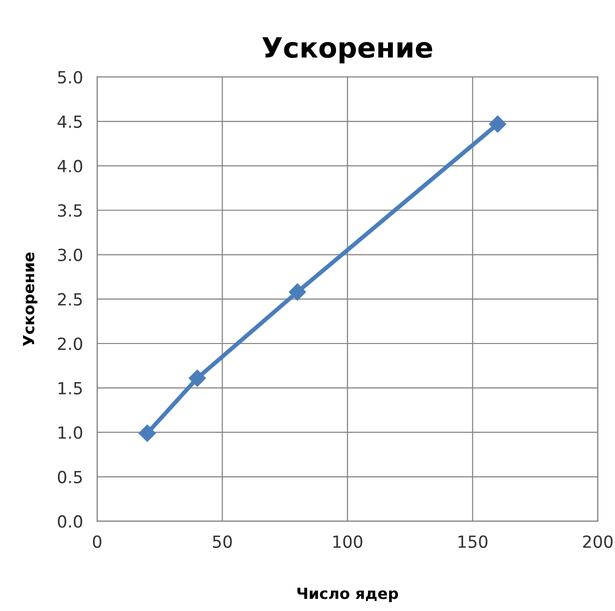 This screenshot has width=615, height=611. What do you see at coordinates (30, 299) in the screenshot?
I see `y-axis-title: Ускорение` at bounding box center [30, 299].